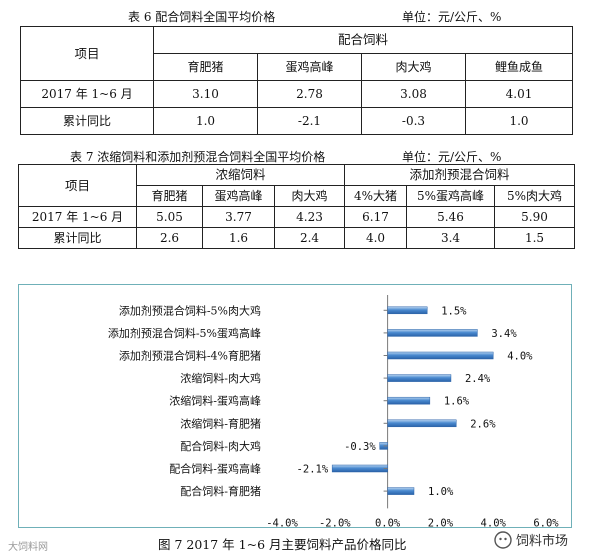 The image size is (590, 556). Describe the element at coordinates (441, 492) in the screenshot. I see `data-label: 1.0%` at that location.